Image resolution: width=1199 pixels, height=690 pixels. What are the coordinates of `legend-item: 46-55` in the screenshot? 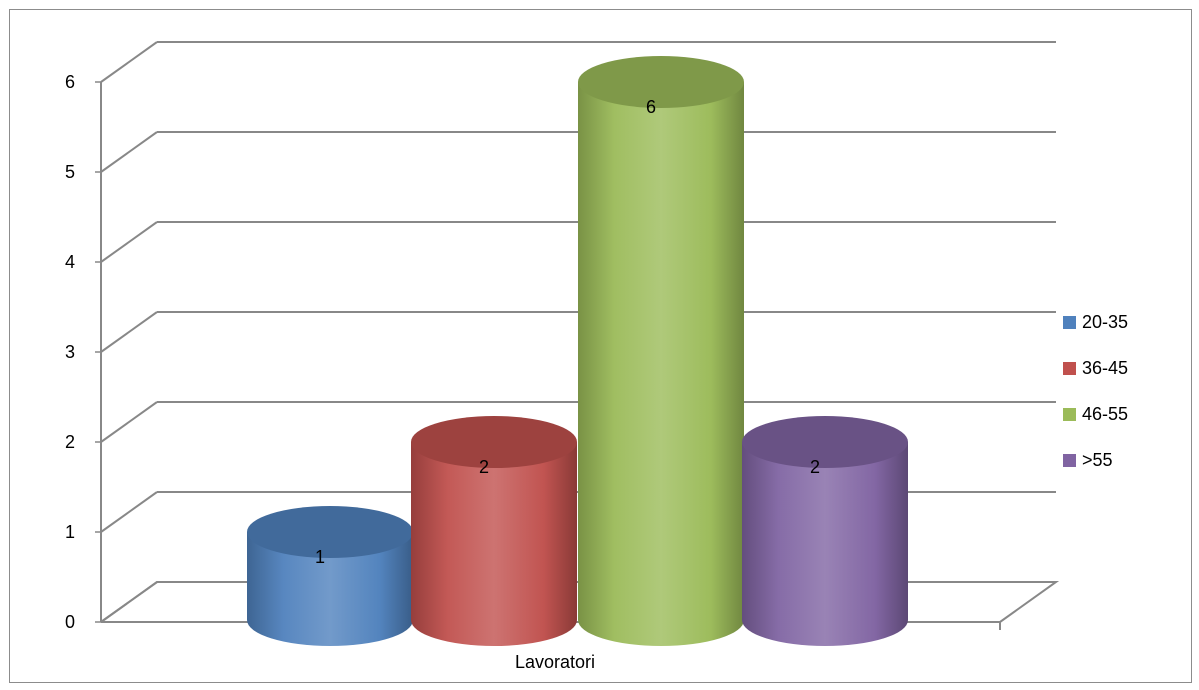 It's located at (1095, 414).